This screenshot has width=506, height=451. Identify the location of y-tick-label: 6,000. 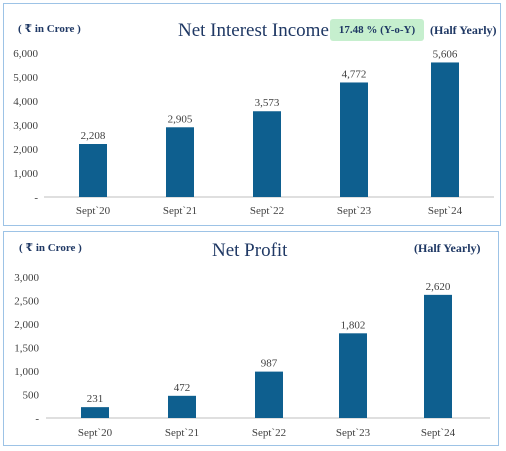
(25, 54).